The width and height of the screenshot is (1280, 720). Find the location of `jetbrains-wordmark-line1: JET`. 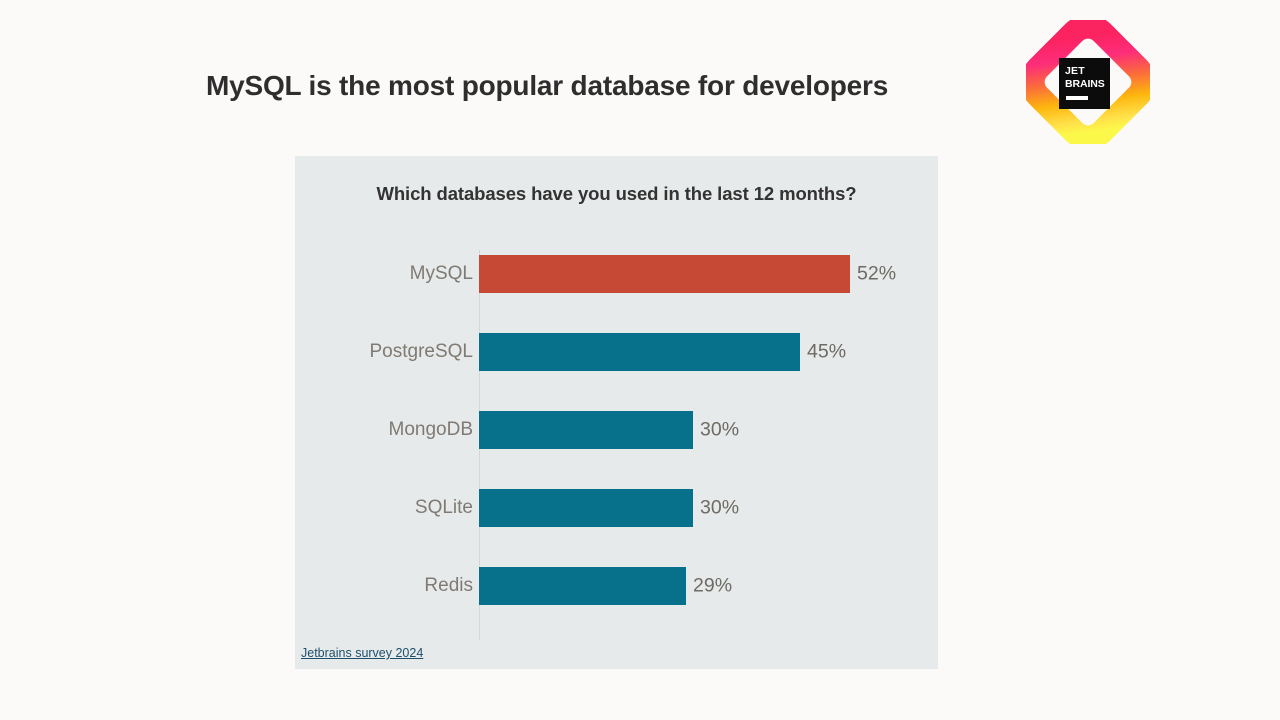

jetbrains-wordmark-line1: JET is located at coordinates (1075, 71).